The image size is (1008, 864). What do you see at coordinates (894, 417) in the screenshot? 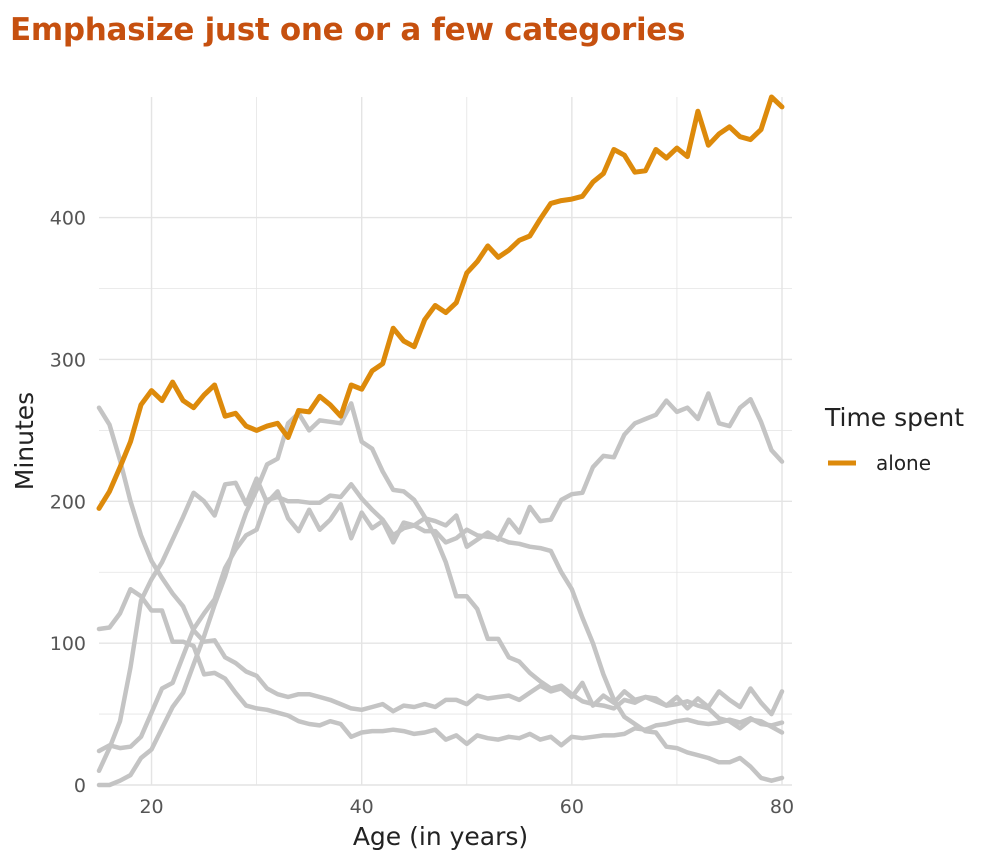
I see `legend-title: Time spent` at bounding box center [894, 417].